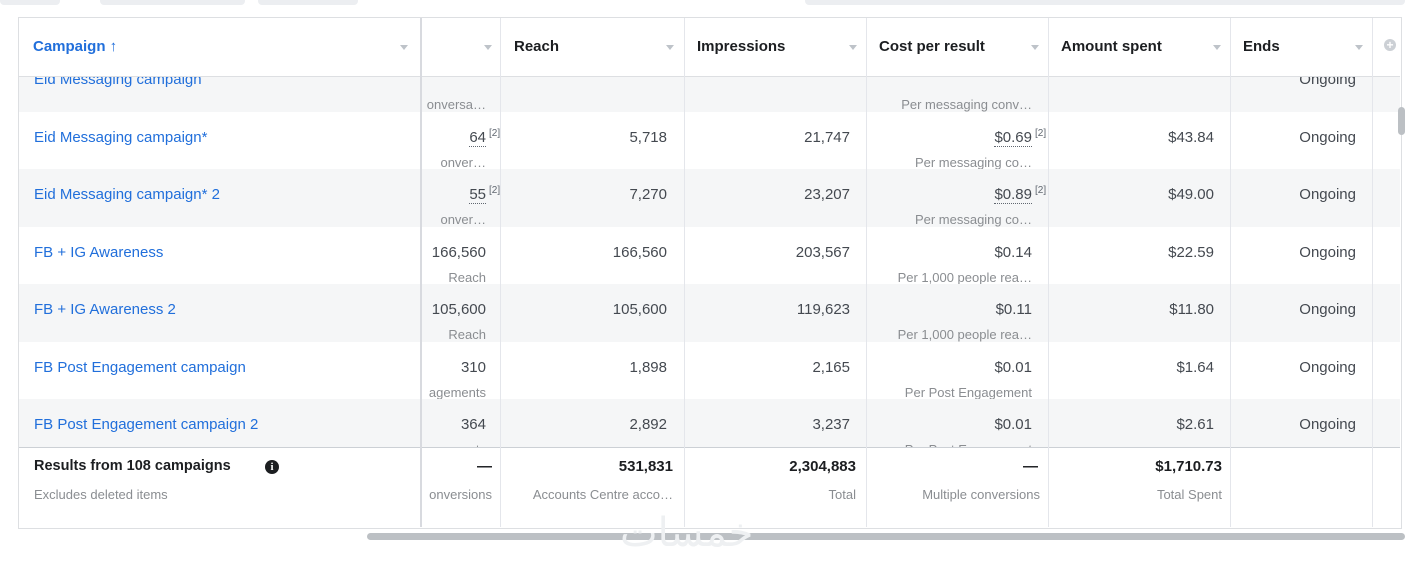  What do you see at coordinates (1191, 194) in the screenshot?
I see `amount-spent-value: $49.00` at bounding box center [1191, 194].